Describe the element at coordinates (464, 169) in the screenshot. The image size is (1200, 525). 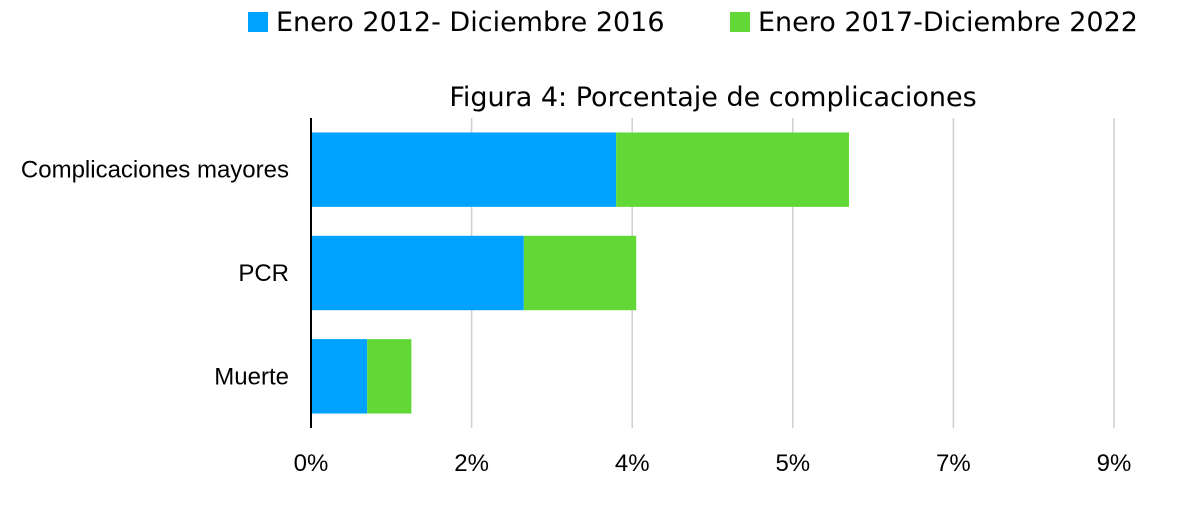
I see `bar-1-complicaciones-mayores` at that location.